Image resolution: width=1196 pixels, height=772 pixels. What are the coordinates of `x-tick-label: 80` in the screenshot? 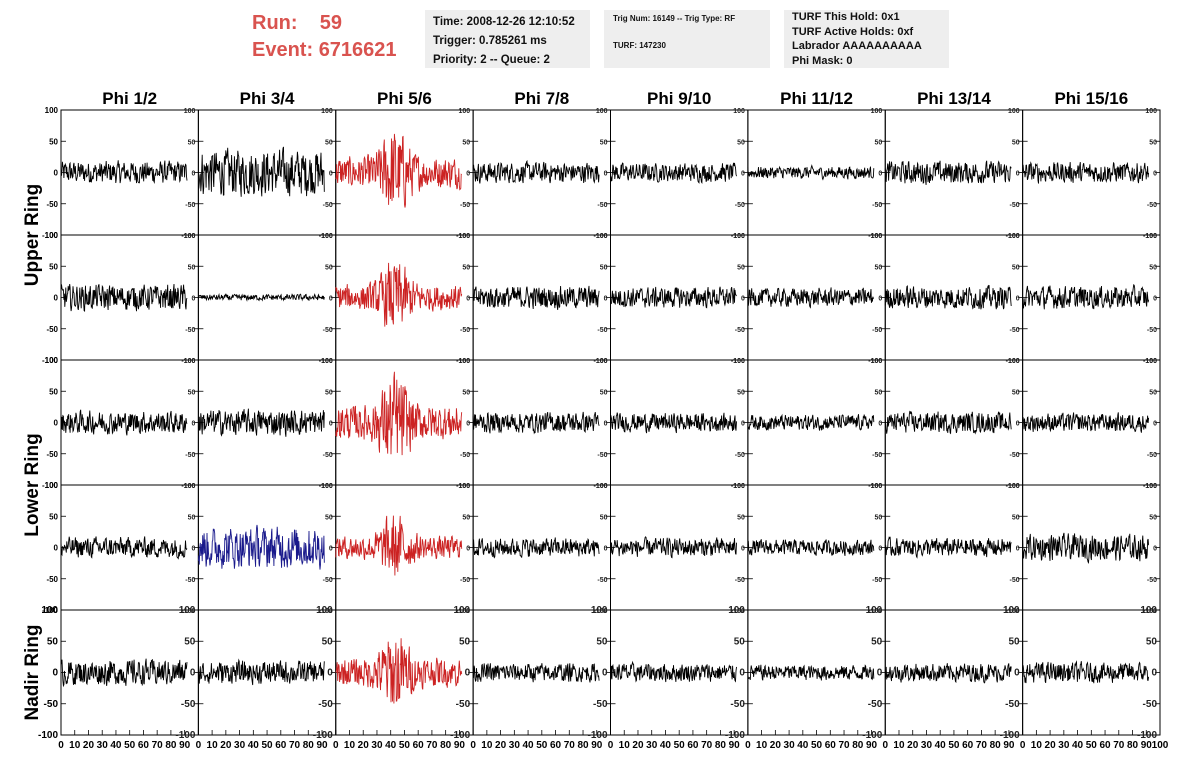 It's located at (446, 745).